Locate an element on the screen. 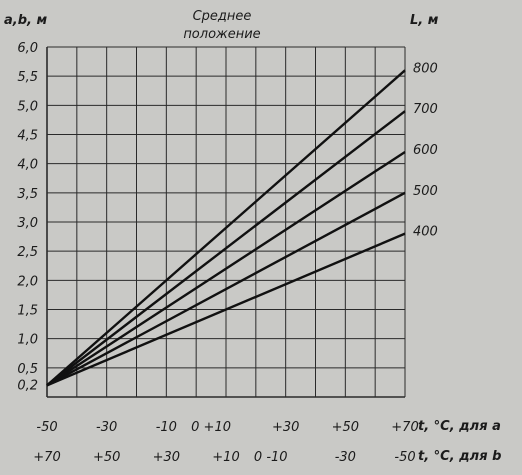 This screenshot has height=475, width=522. title-line-1: Среднее is located at coordinates (222, 16).